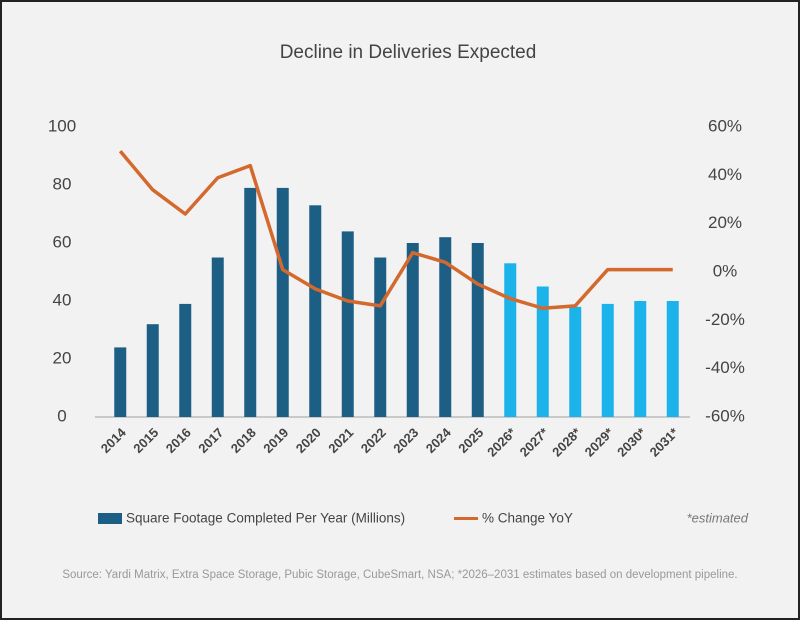 The height and width of the screenshot is (620, 800). What do you see at coordinates (62, 299) in the screenshot?
I see `y-tick-label: 40` at bounding box center [62, 299].